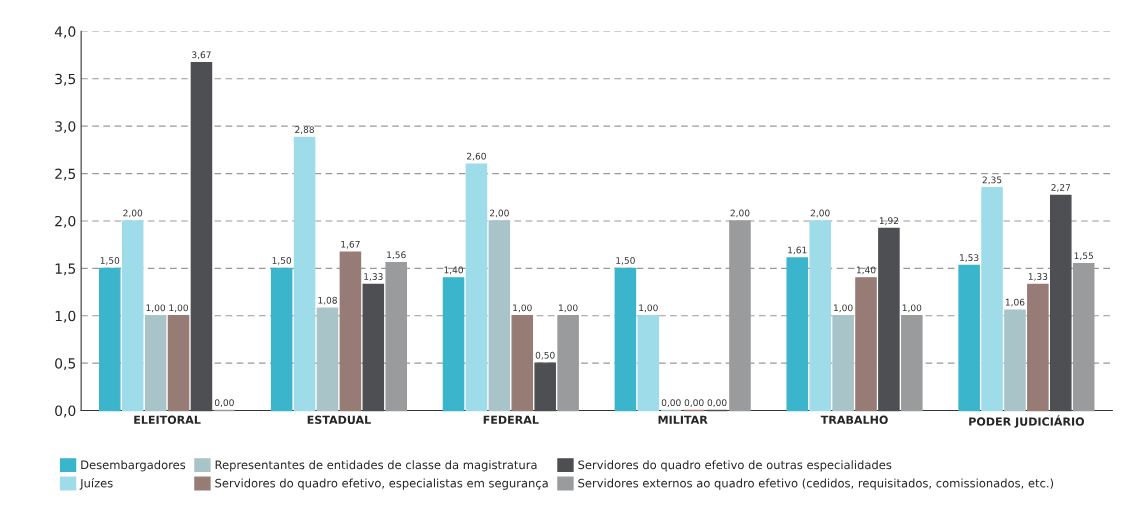 Image resolution: width=1127 pixels, height=523 pixels. What do you see at coordinates (65, 411) in the screenshot?
I see `y-tick-label: 0,0` at bounding box center [65, 411].